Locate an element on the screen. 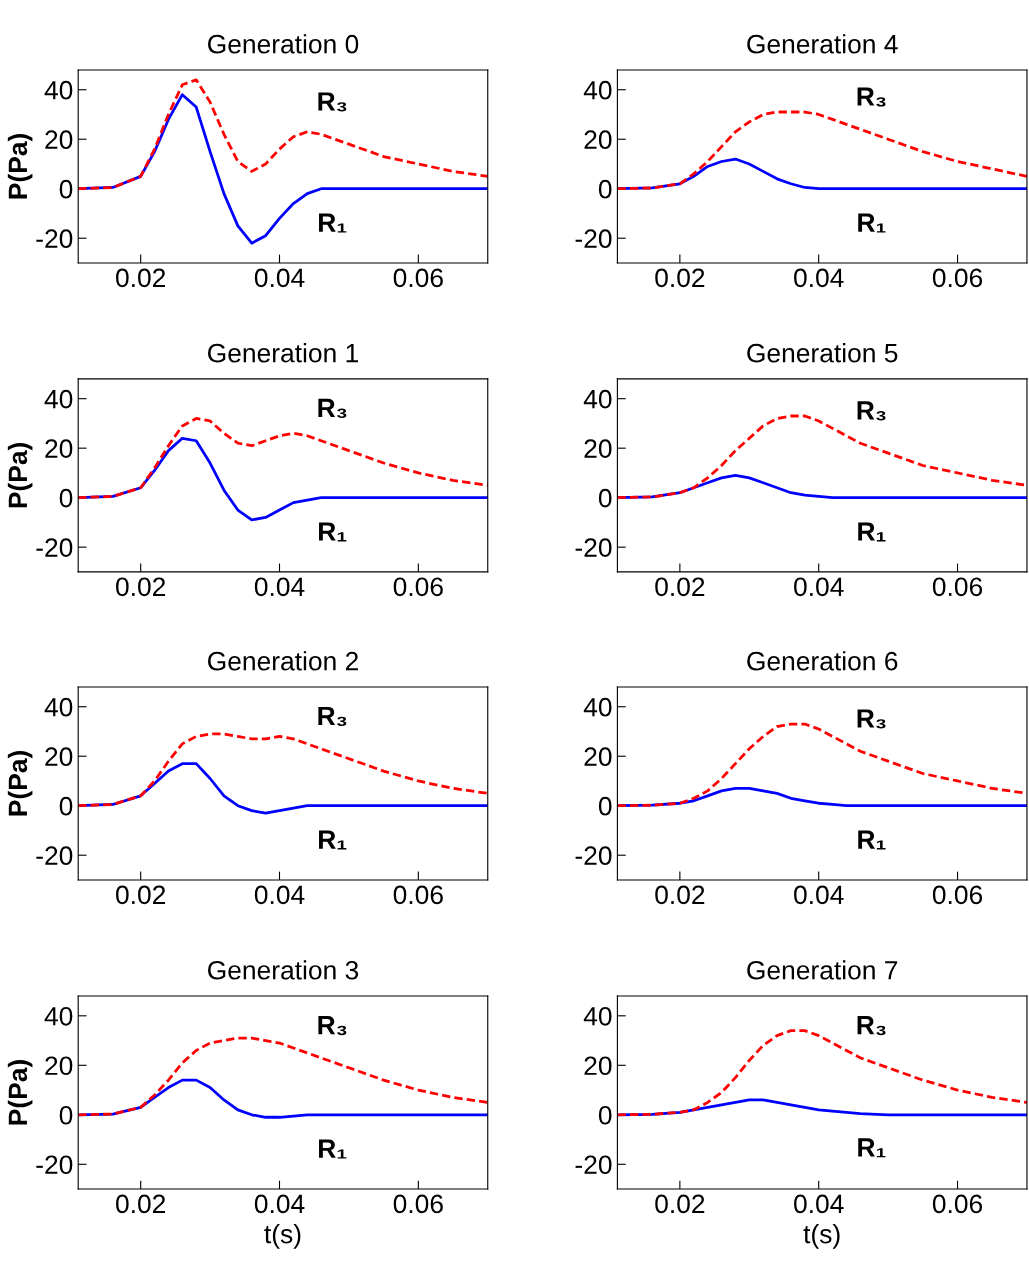 This screenshot has width=1029, height=1274. chart-title: Generation 1 is located at coordinates (283, 353).